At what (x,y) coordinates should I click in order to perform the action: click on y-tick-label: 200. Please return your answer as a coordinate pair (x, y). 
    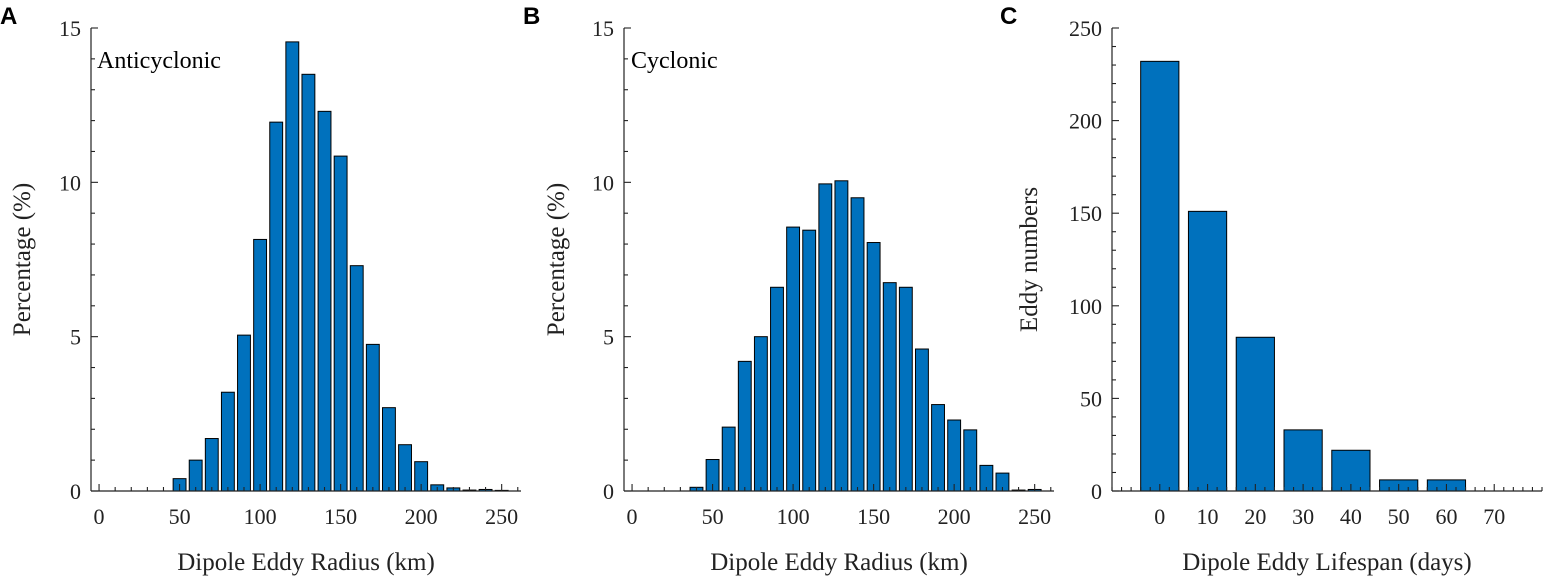
    Looking at the image, I should click on (1085, 121).